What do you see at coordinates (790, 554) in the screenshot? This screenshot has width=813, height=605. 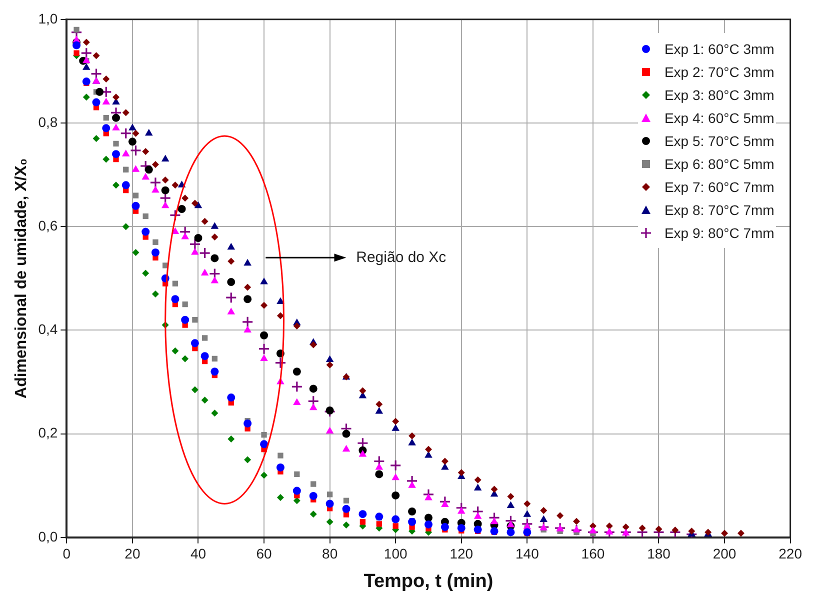 I see `x-tick-label: 220` at bounding box center [790, 554].